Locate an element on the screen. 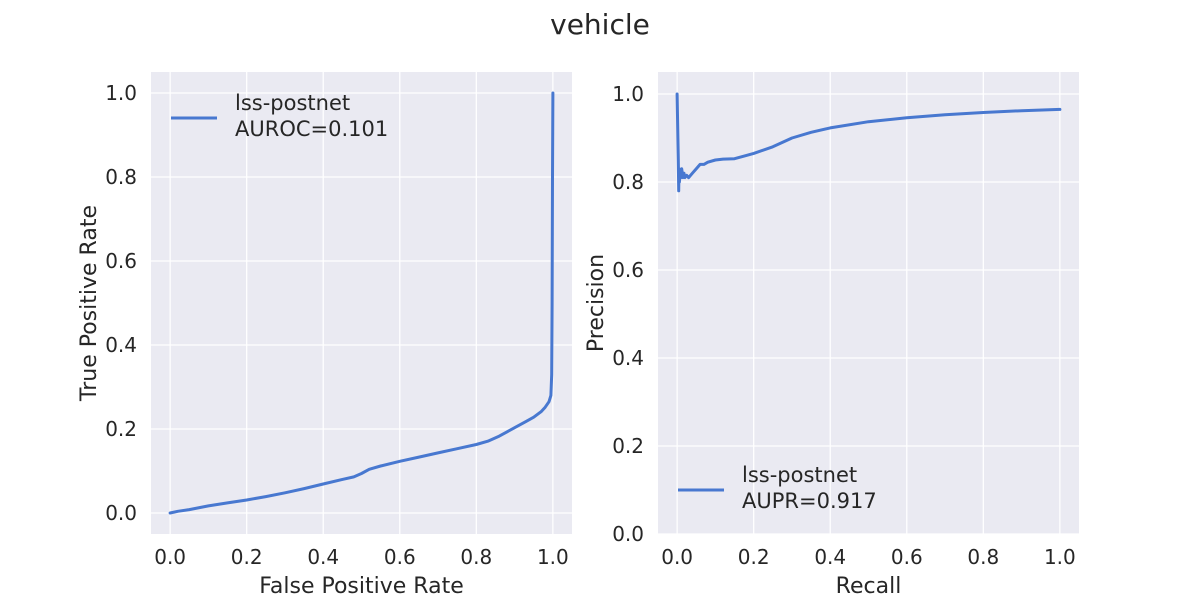  series-line is located at coordinates (868, 142).